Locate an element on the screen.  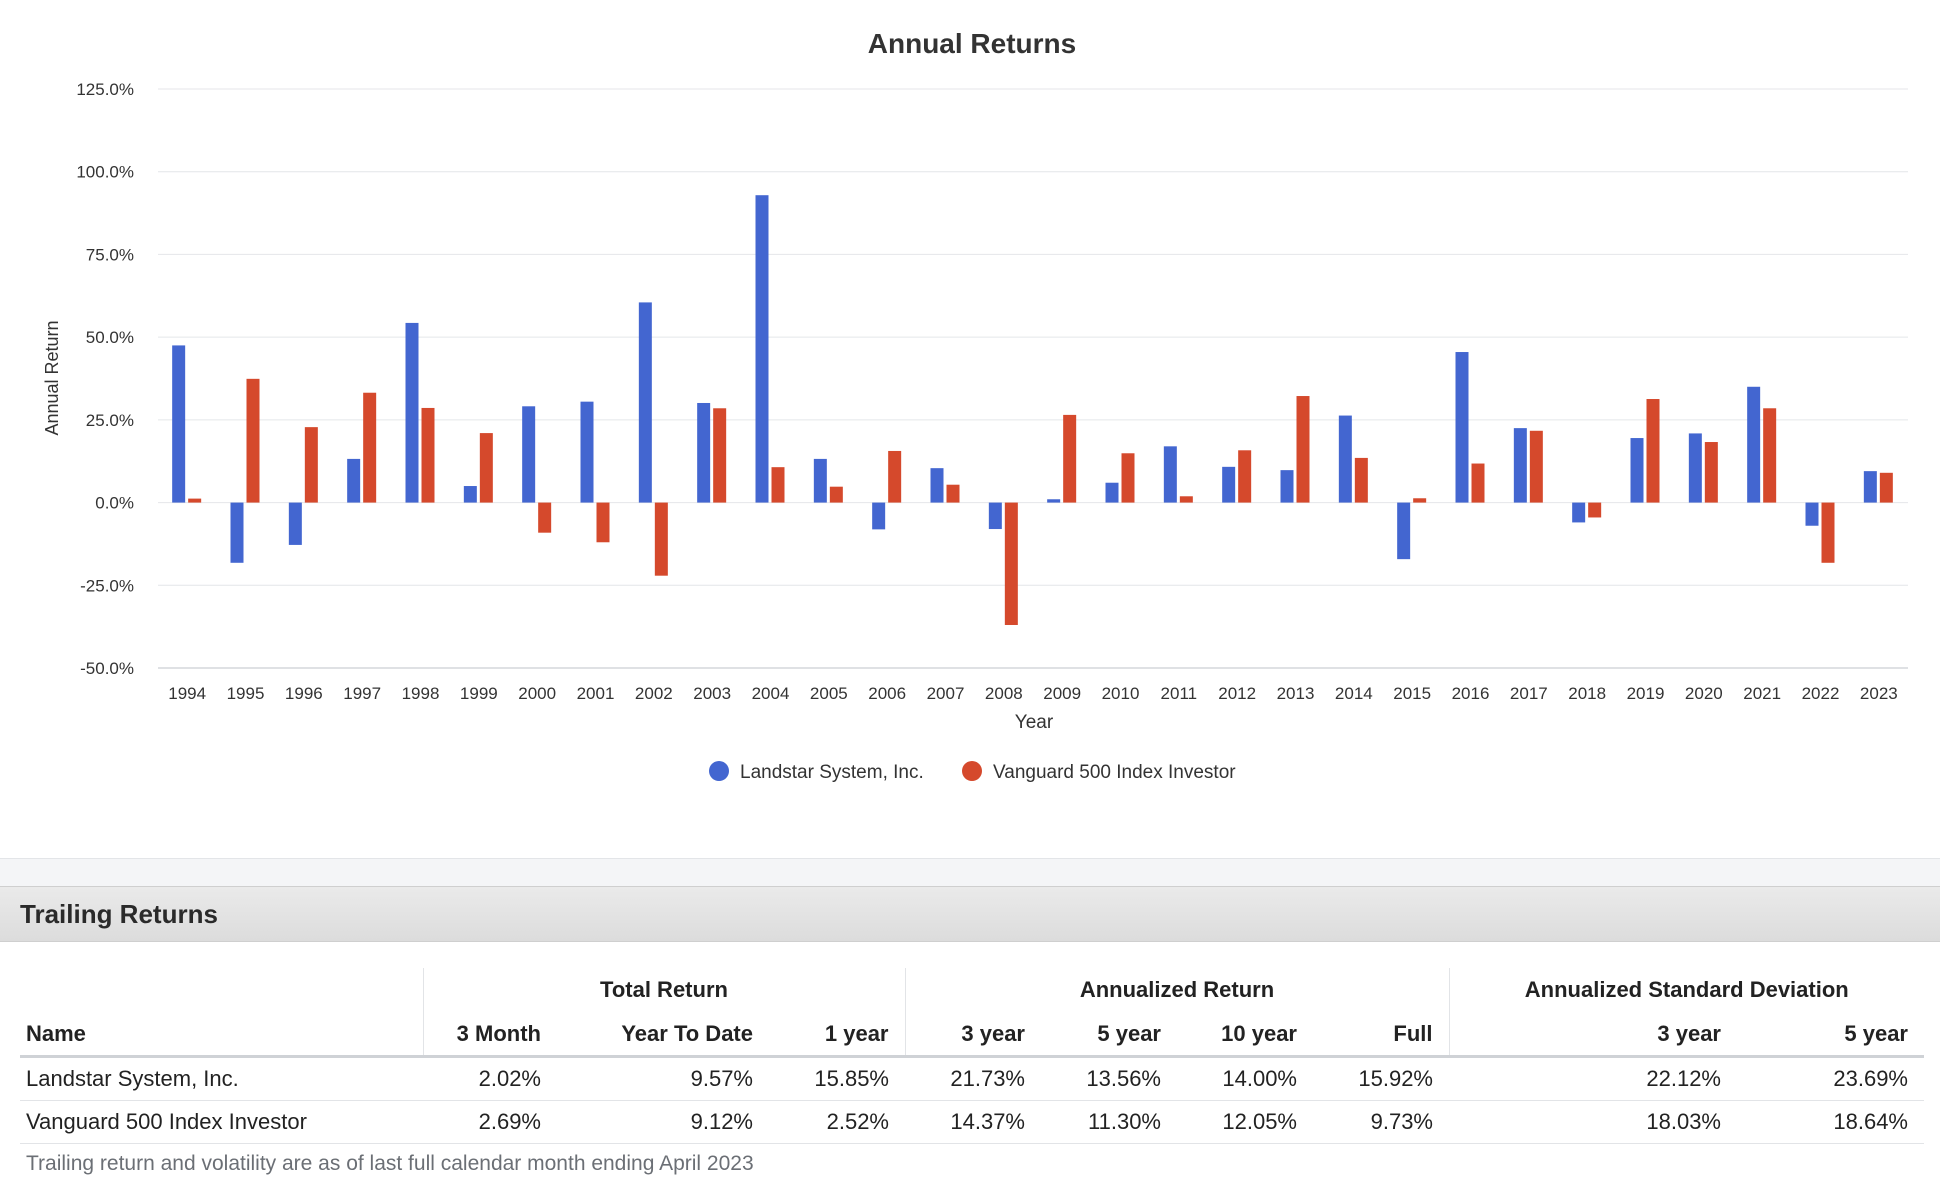
x-tick-label: 2005 is located at coordinates (829, 693).